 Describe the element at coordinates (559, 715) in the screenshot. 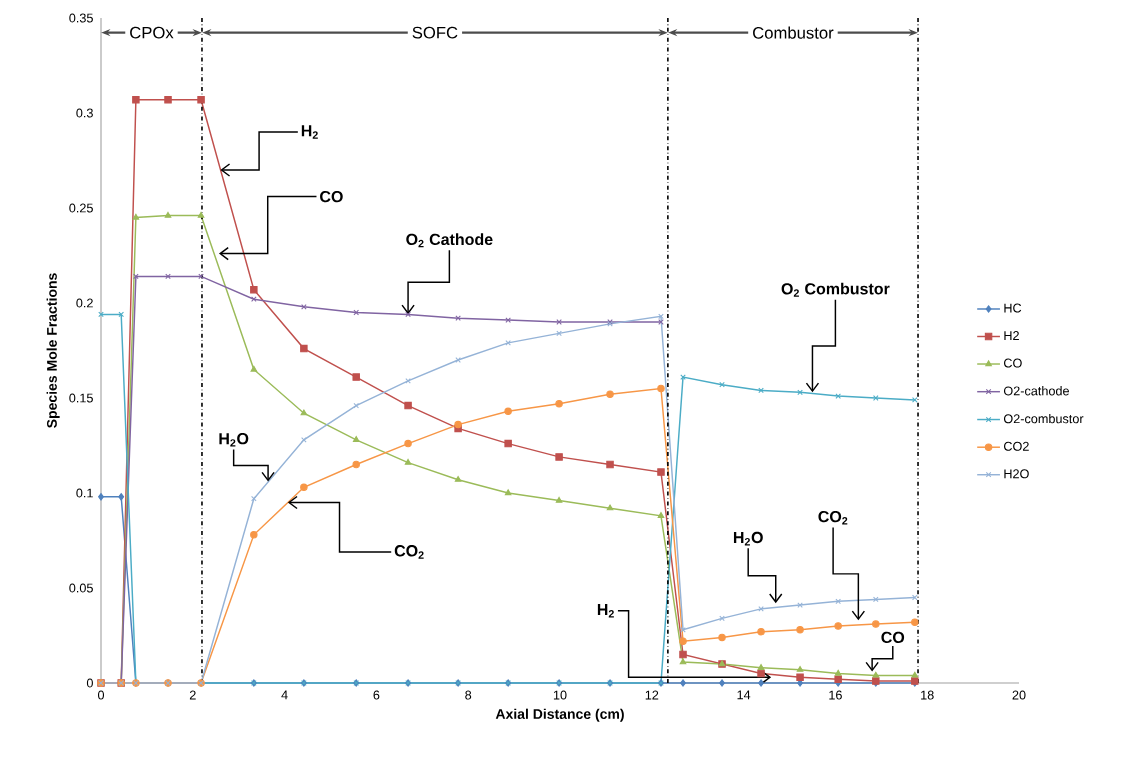

I see `x-axis-title: Axial Distance (cm)` at that location.